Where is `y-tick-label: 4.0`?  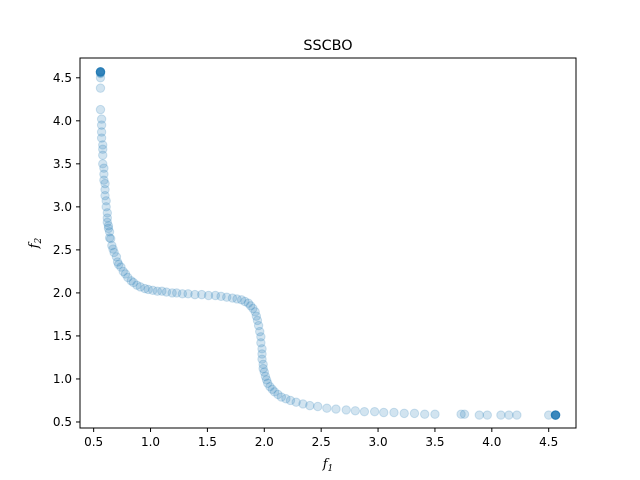
y-tick-label: 4.0 is located at coordinates (62, 121).